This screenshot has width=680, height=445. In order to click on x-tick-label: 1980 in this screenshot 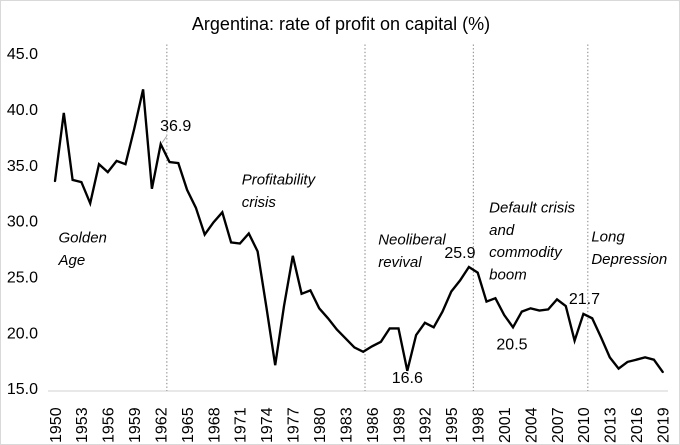, I will do `click(320, 425)`.